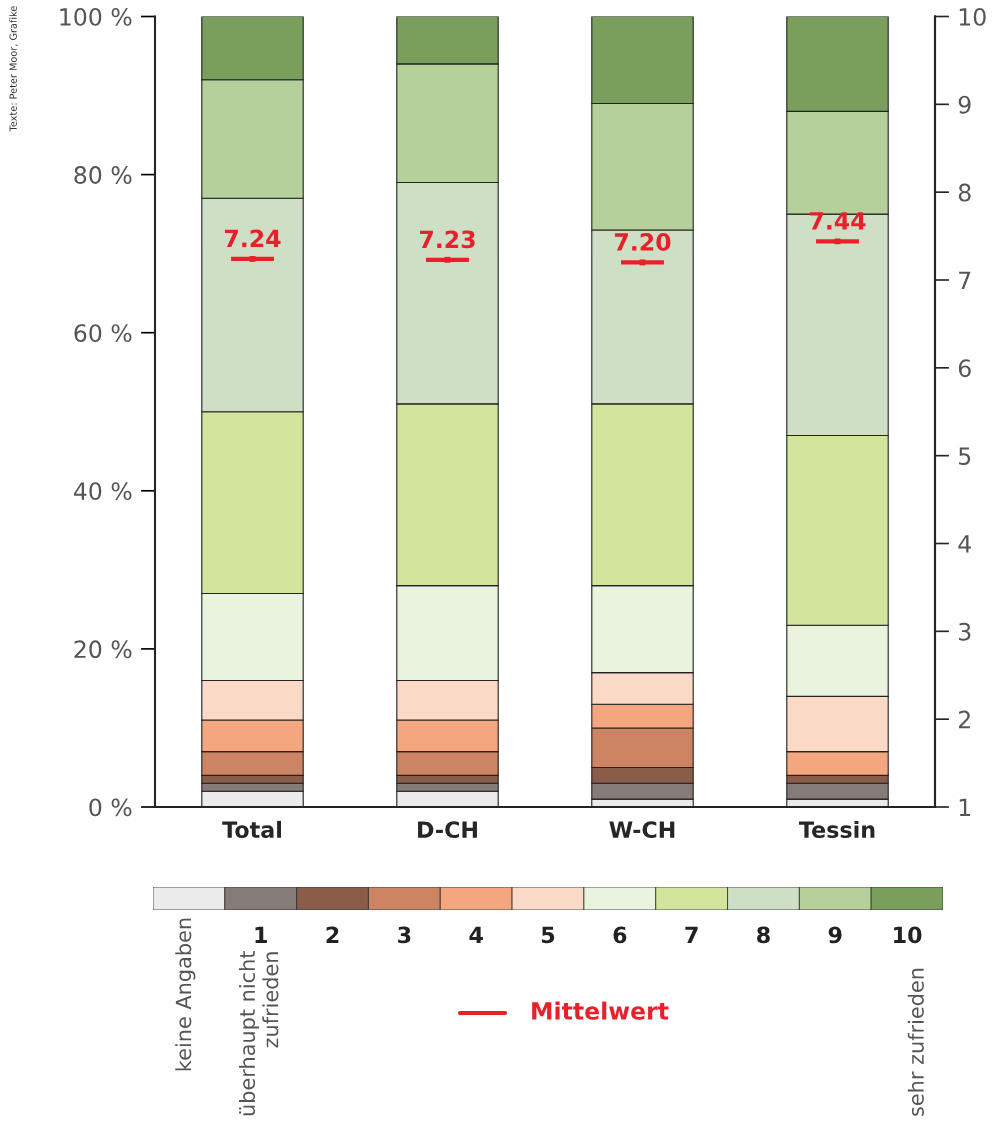 This screenshot has height=1138, width=992. I want to click on x-tick-label: D-CH, so click(447, 830).